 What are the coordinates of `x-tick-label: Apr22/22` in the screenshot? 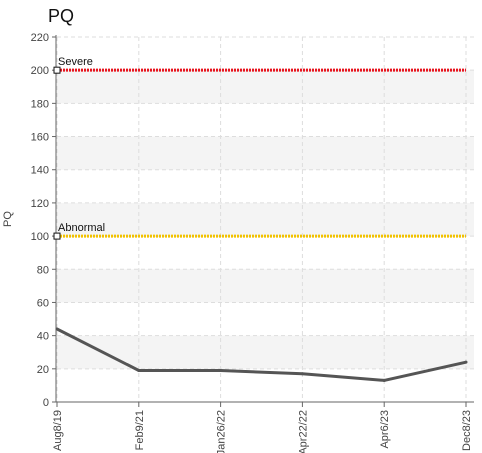 It's located at (303, 431).